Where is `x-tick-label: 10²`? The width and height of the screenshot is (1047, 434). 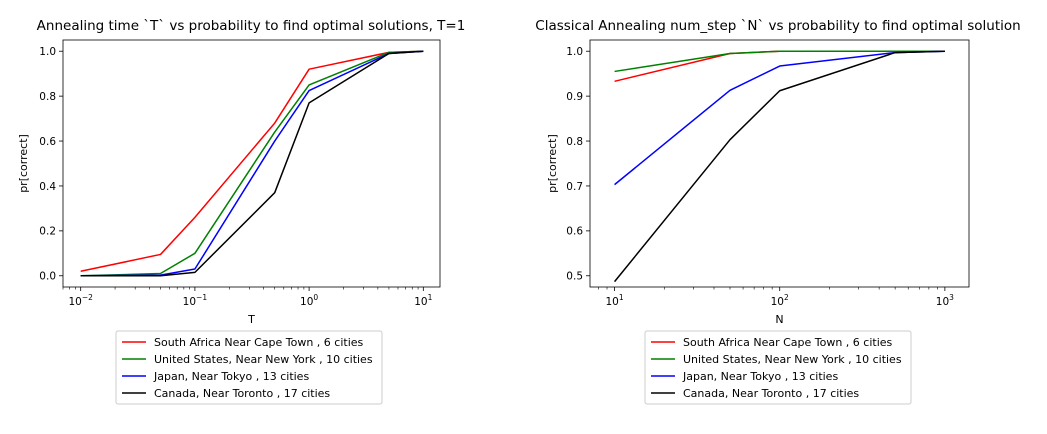
x-tick-label: 10² is located at coordinates (780, 300).